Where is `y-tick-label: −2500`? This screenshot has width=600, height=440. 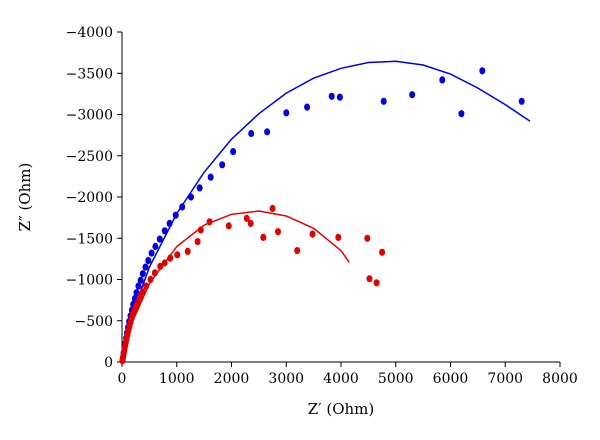 y-tick-label: −2500 is located at coordinates (89, 157).